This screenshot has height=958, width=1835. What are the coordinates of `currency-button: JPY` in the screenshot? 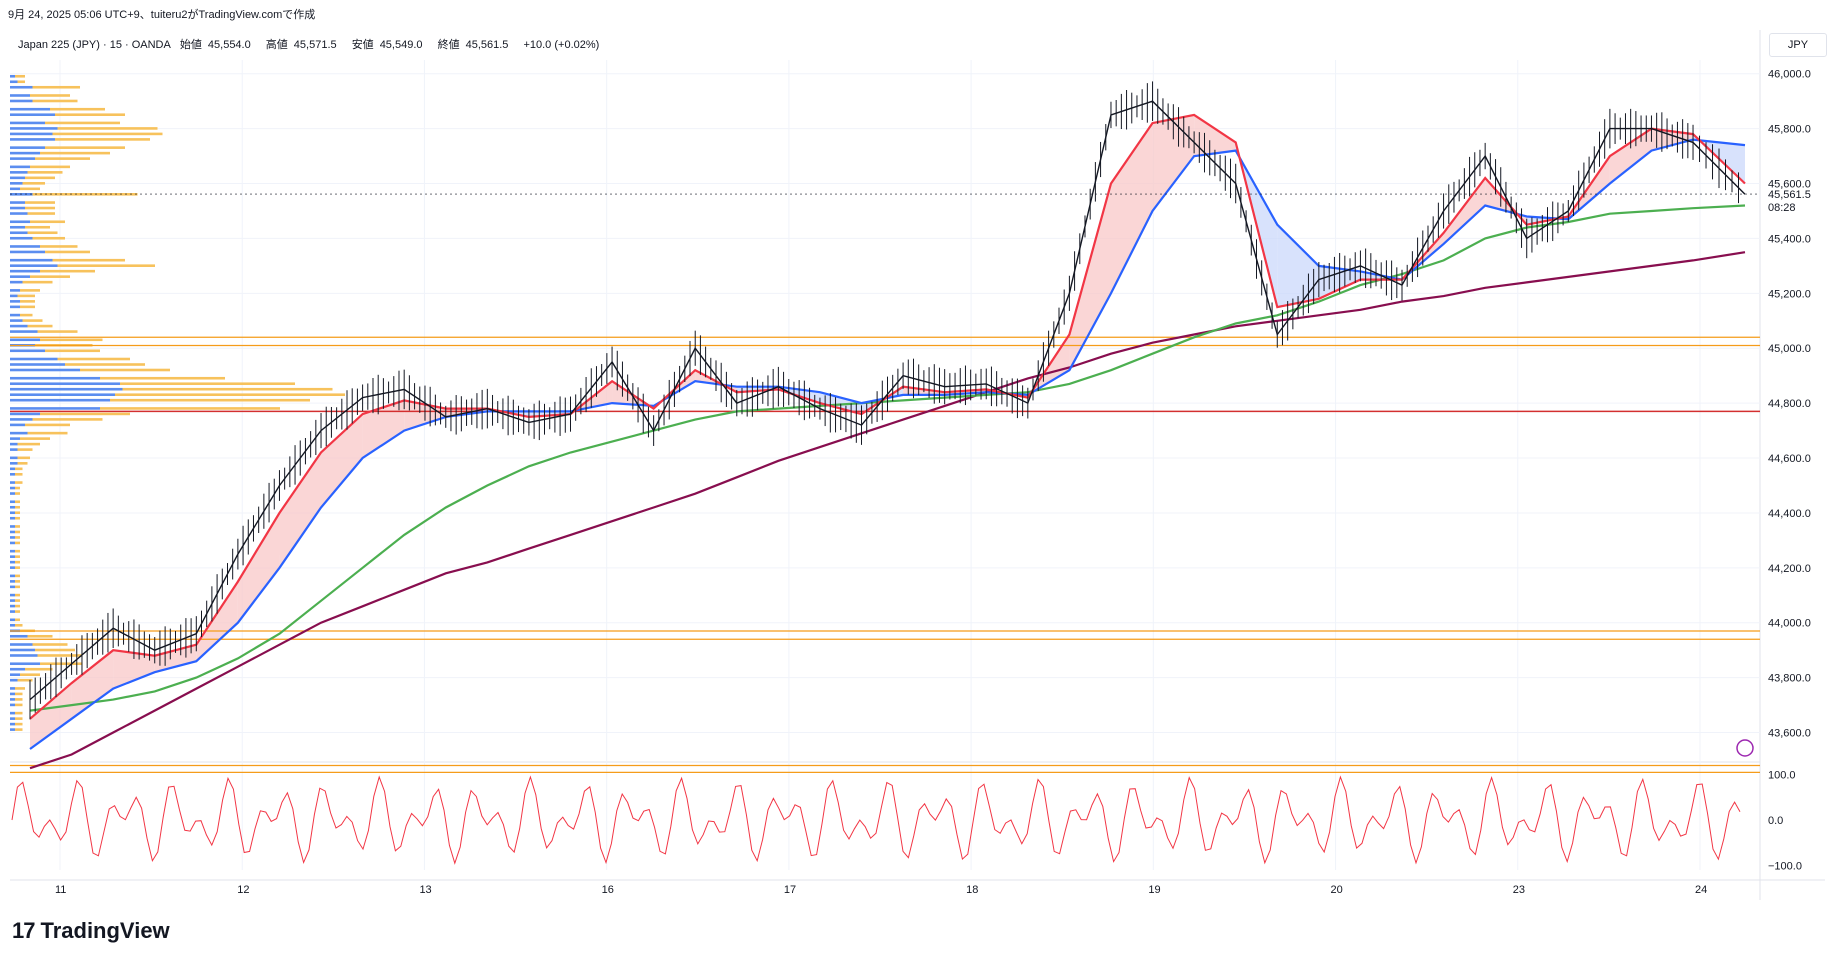 It's located at (1798, 45).